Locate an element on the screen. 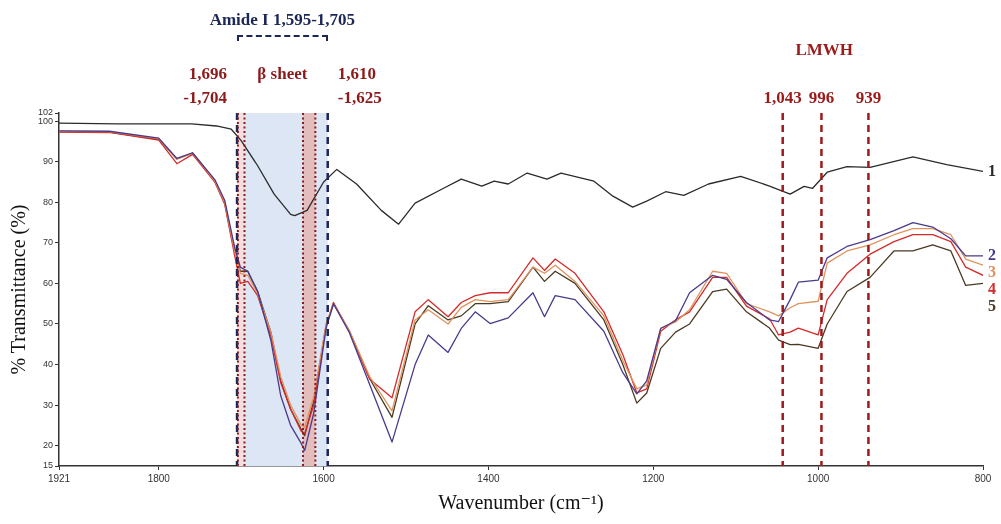 The height and width of the screenshot is (524, 1001). x-tick-label: 1800 is located at coordinates (159, 478).